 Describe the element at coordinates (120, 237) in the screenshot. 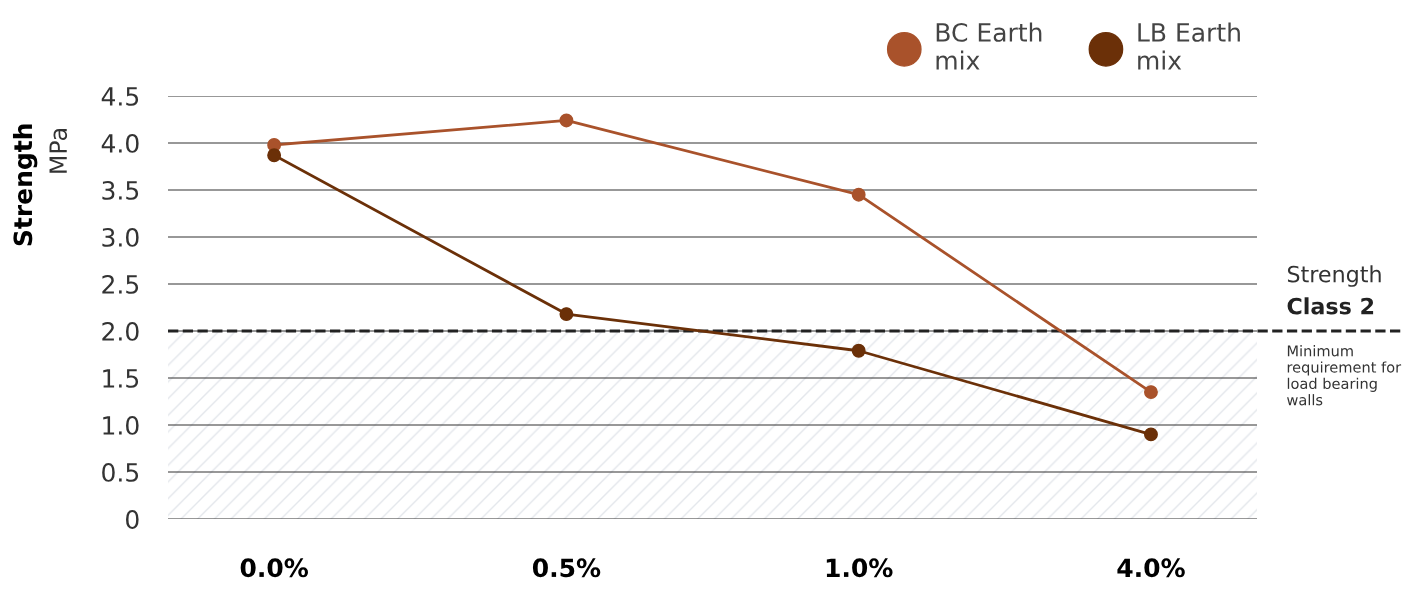

I see `y-tick-label: 3.0` at that location.